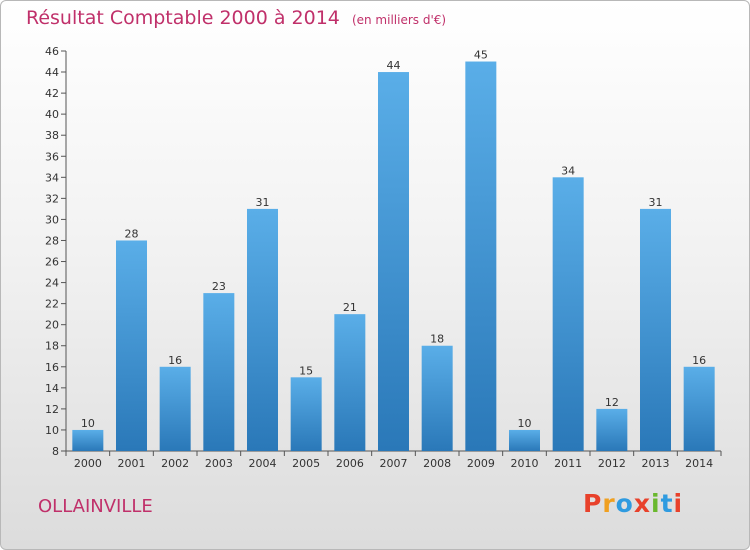 The image size is (750, 550). I want to click on y-axis: 8 10 12 14 16 18 20 22 24 26 28 30 32 34 36 38 40 42 44 46, so click(56, 251).